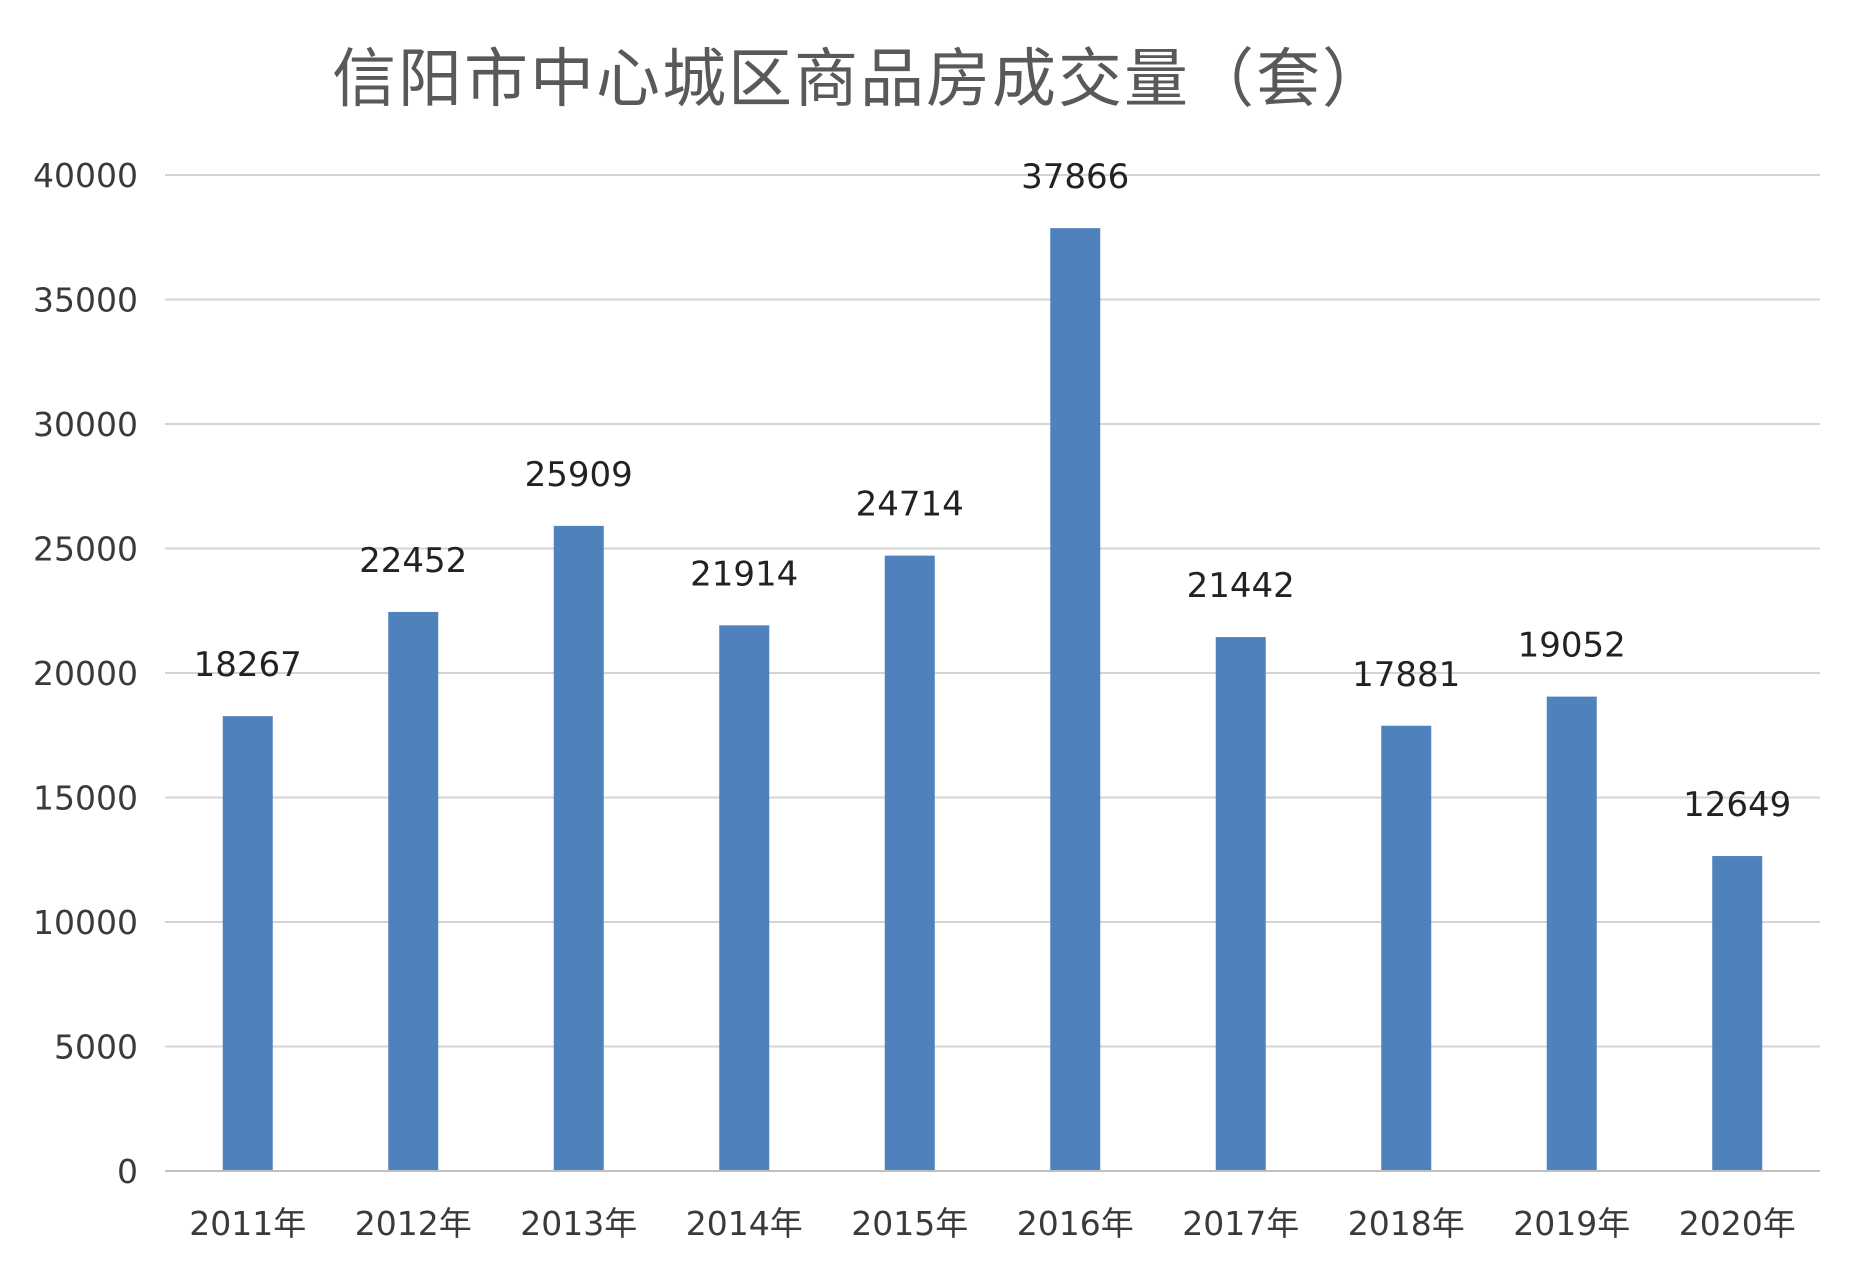 This screenshot has width=1870, height=1280. I want to click on data-label: 22452, so click(413, 561).